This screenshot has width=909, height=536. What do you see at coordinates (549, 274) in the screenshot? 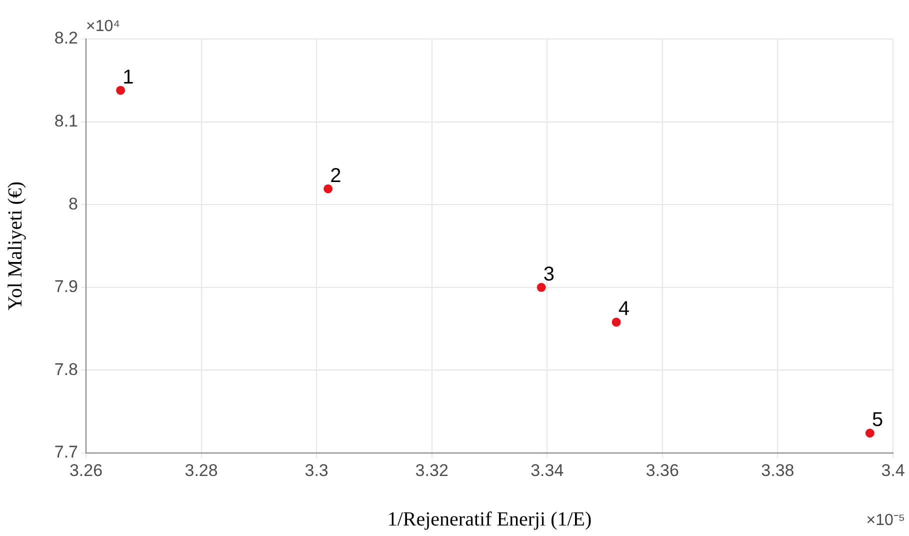
I see `annotation: 3` at bounding box center [549, 274].